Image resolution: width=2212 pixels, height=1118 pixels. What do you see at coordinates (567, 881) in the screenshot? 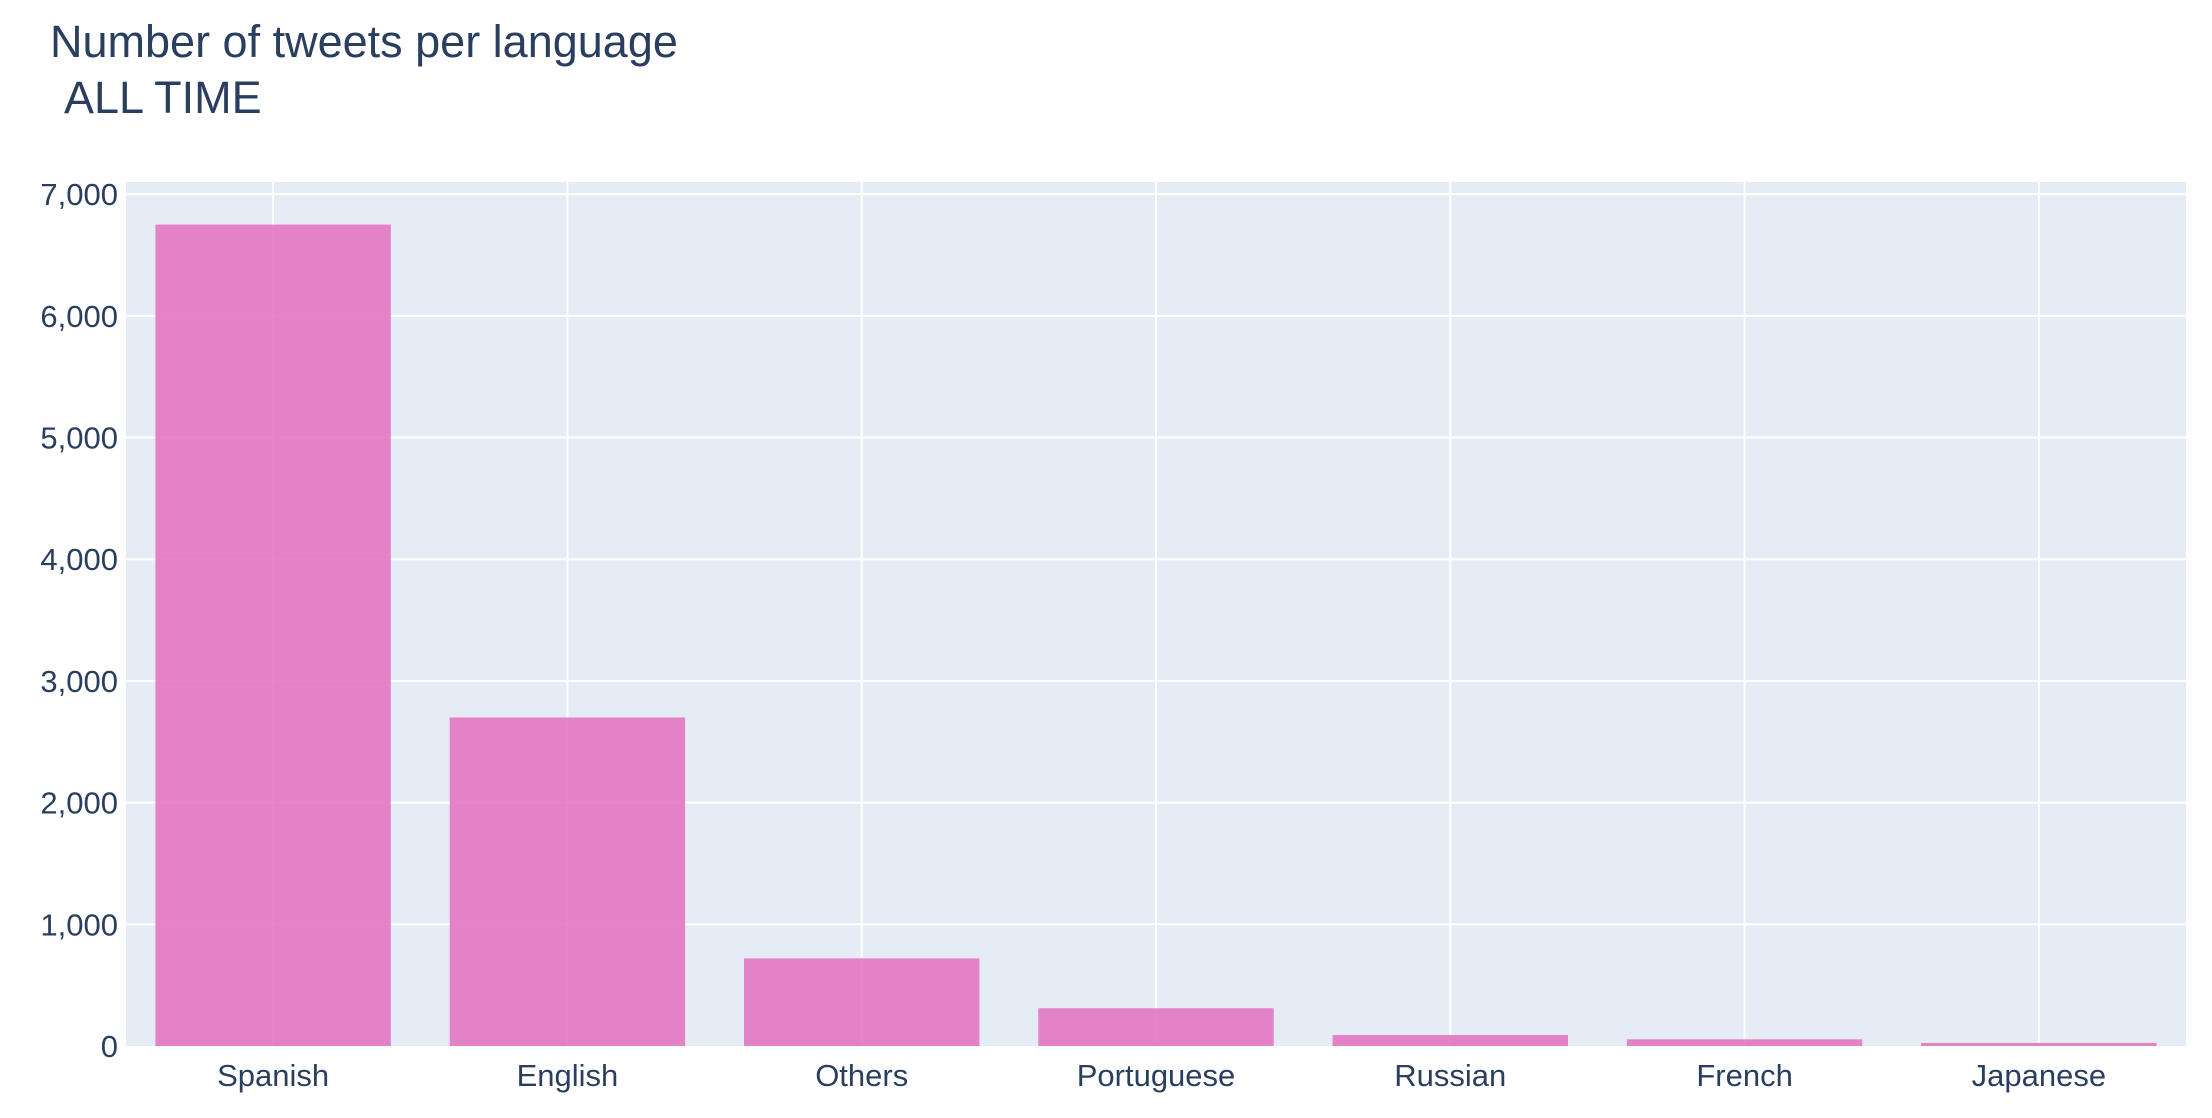
I see `bar-english` at bounding box center [567, 881].